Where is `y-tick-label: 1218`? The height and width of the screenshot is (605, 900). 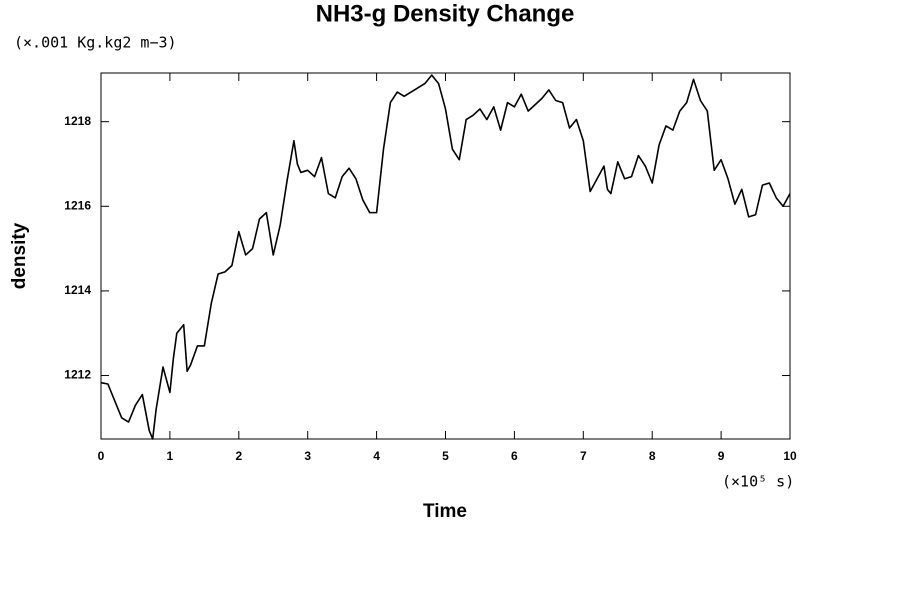 y-tick-label: 1218 is located at coordinates (77, 121).